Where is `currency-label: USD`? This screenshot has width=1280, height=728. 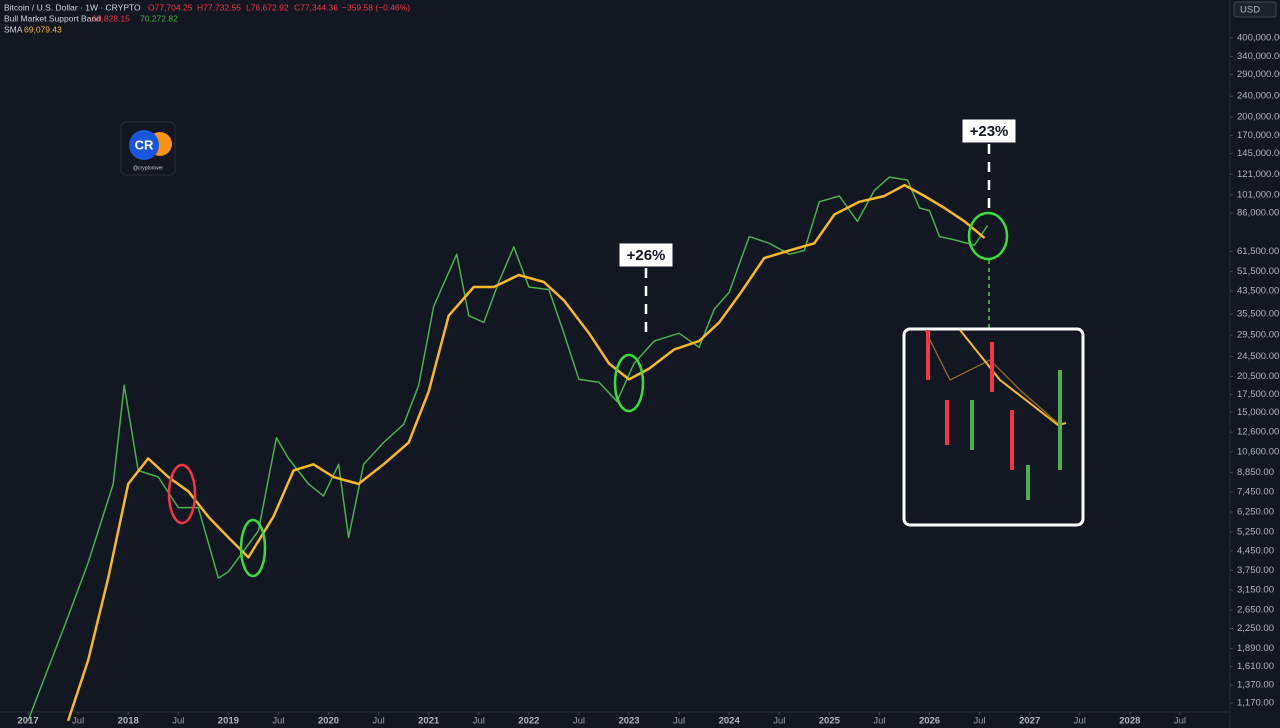
currency-label: USD is located at coordinates (1250, 10).